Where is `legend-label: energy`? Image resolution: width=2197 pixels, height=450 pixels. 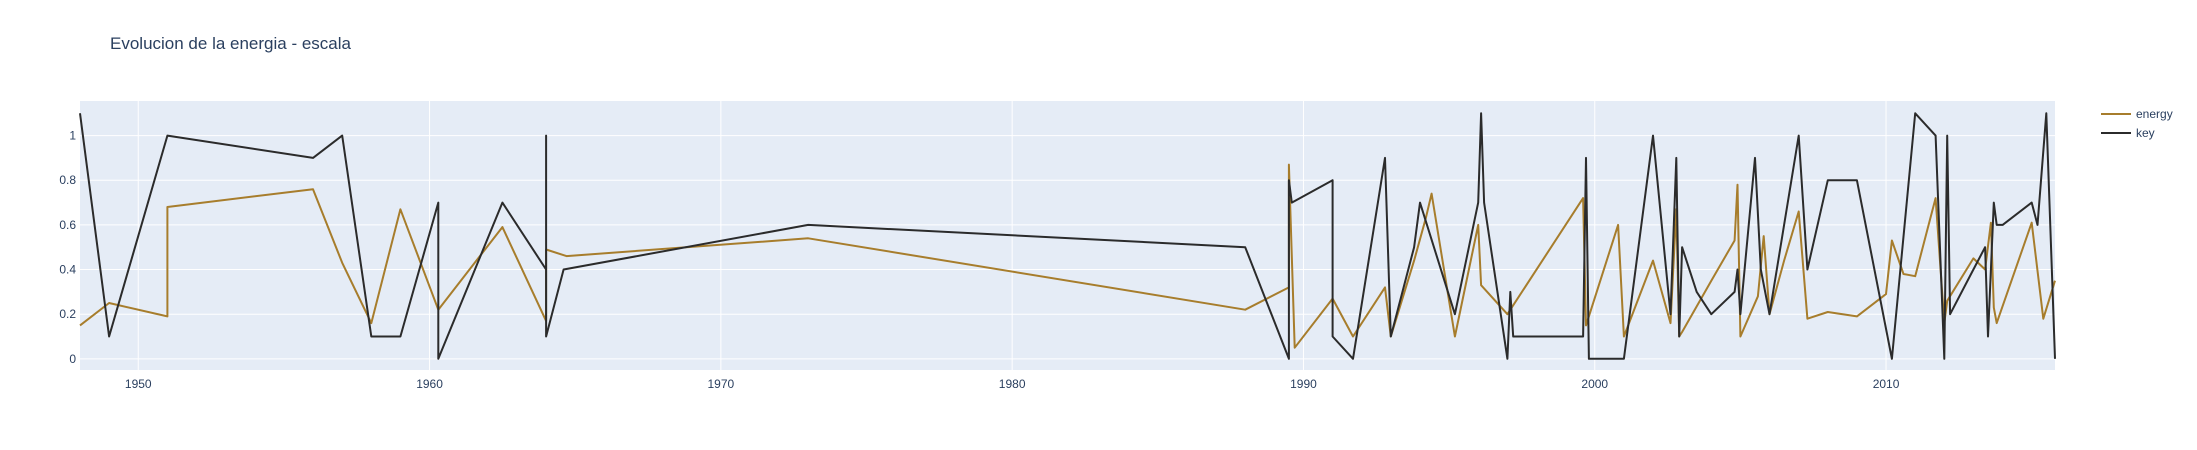
legend-label: energy is located at coordinates (2154, 114).